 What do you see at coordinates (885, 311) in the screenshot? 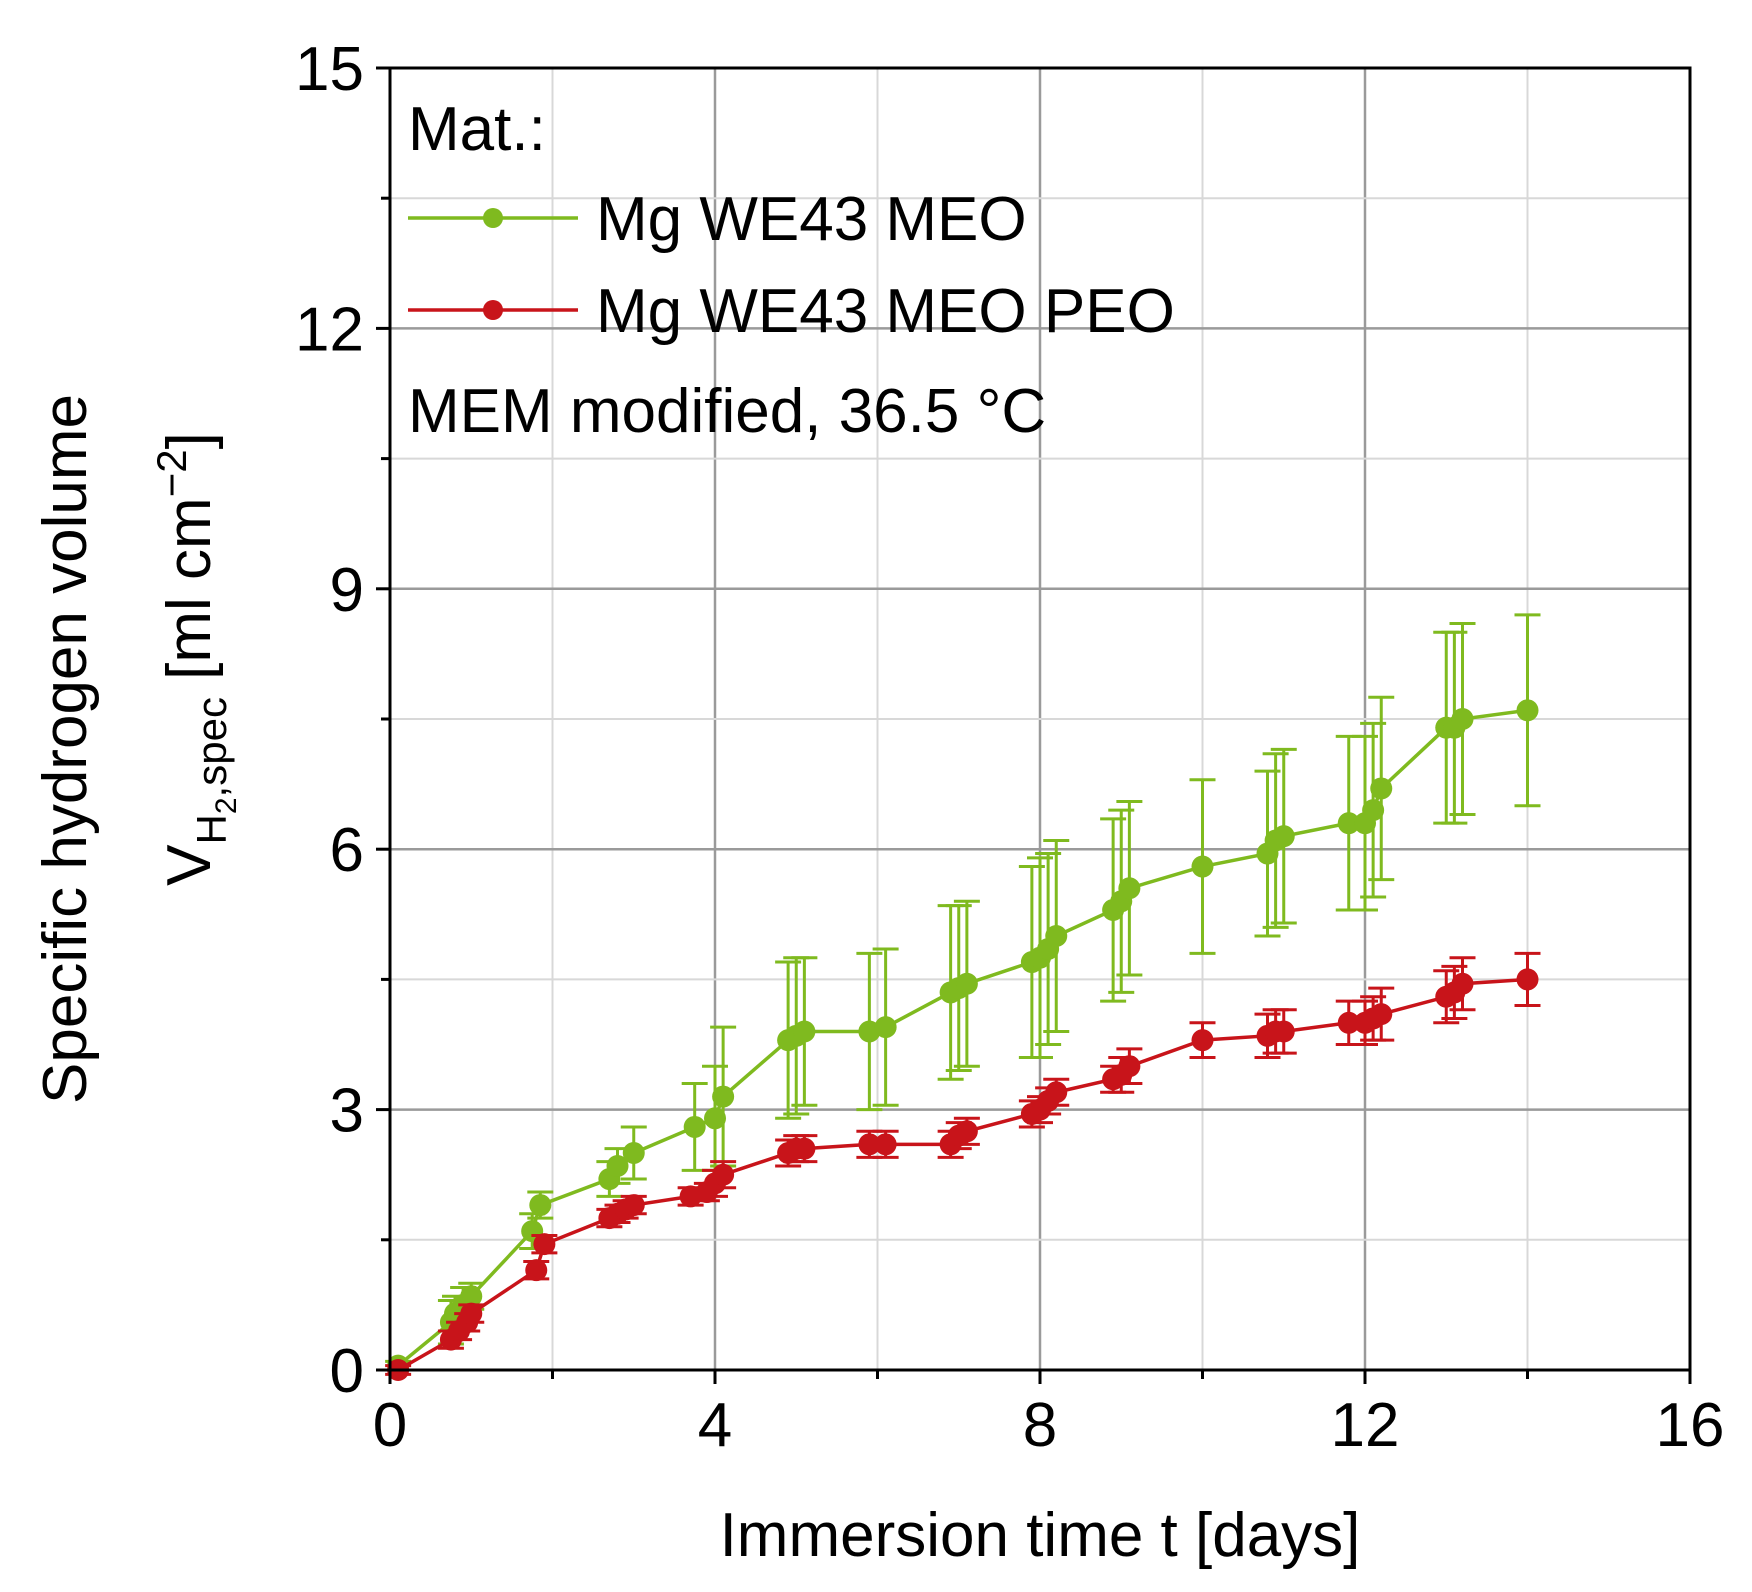
I see `legend-label: Mg WE43 MEO PEO` at bounding box center [885, 311].